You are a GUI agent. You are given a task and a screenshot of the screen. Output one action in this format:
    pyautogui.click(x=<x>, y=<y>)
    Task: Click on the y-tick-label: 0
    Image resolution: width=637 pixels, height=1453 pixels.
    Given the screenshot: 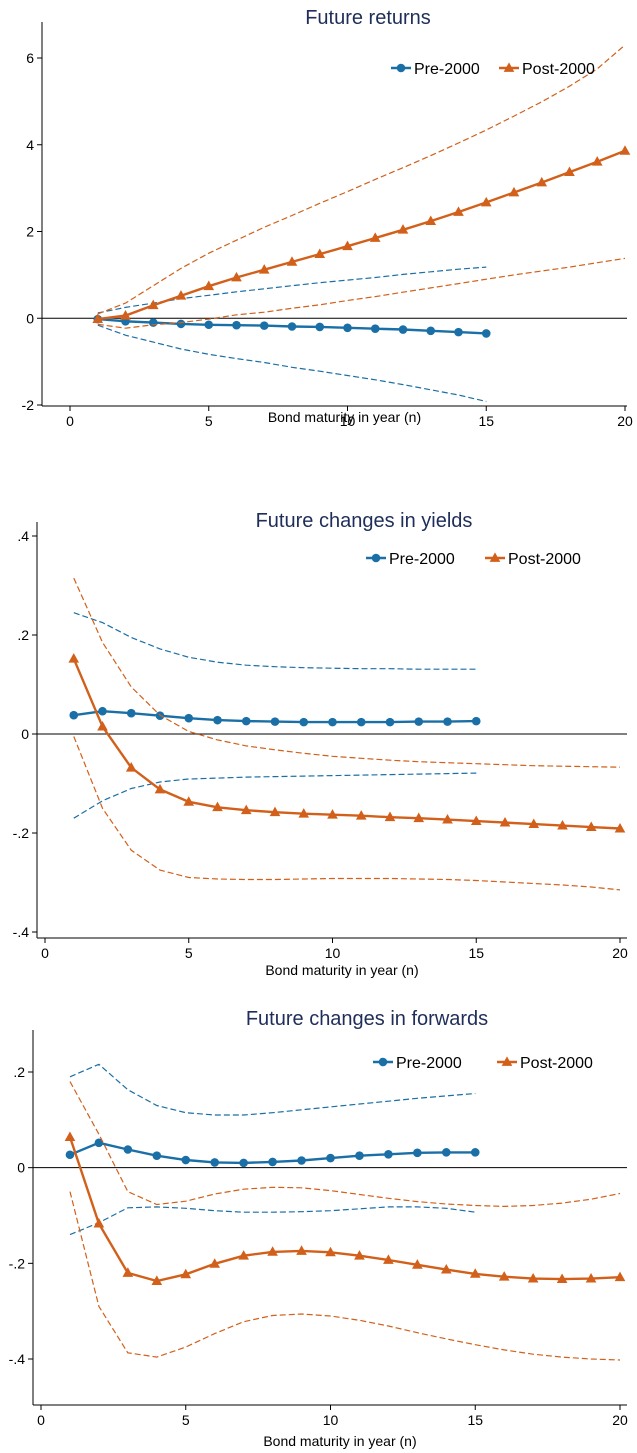 What is the action you would take?
    pyautogui.click(x=30, y=318)
    